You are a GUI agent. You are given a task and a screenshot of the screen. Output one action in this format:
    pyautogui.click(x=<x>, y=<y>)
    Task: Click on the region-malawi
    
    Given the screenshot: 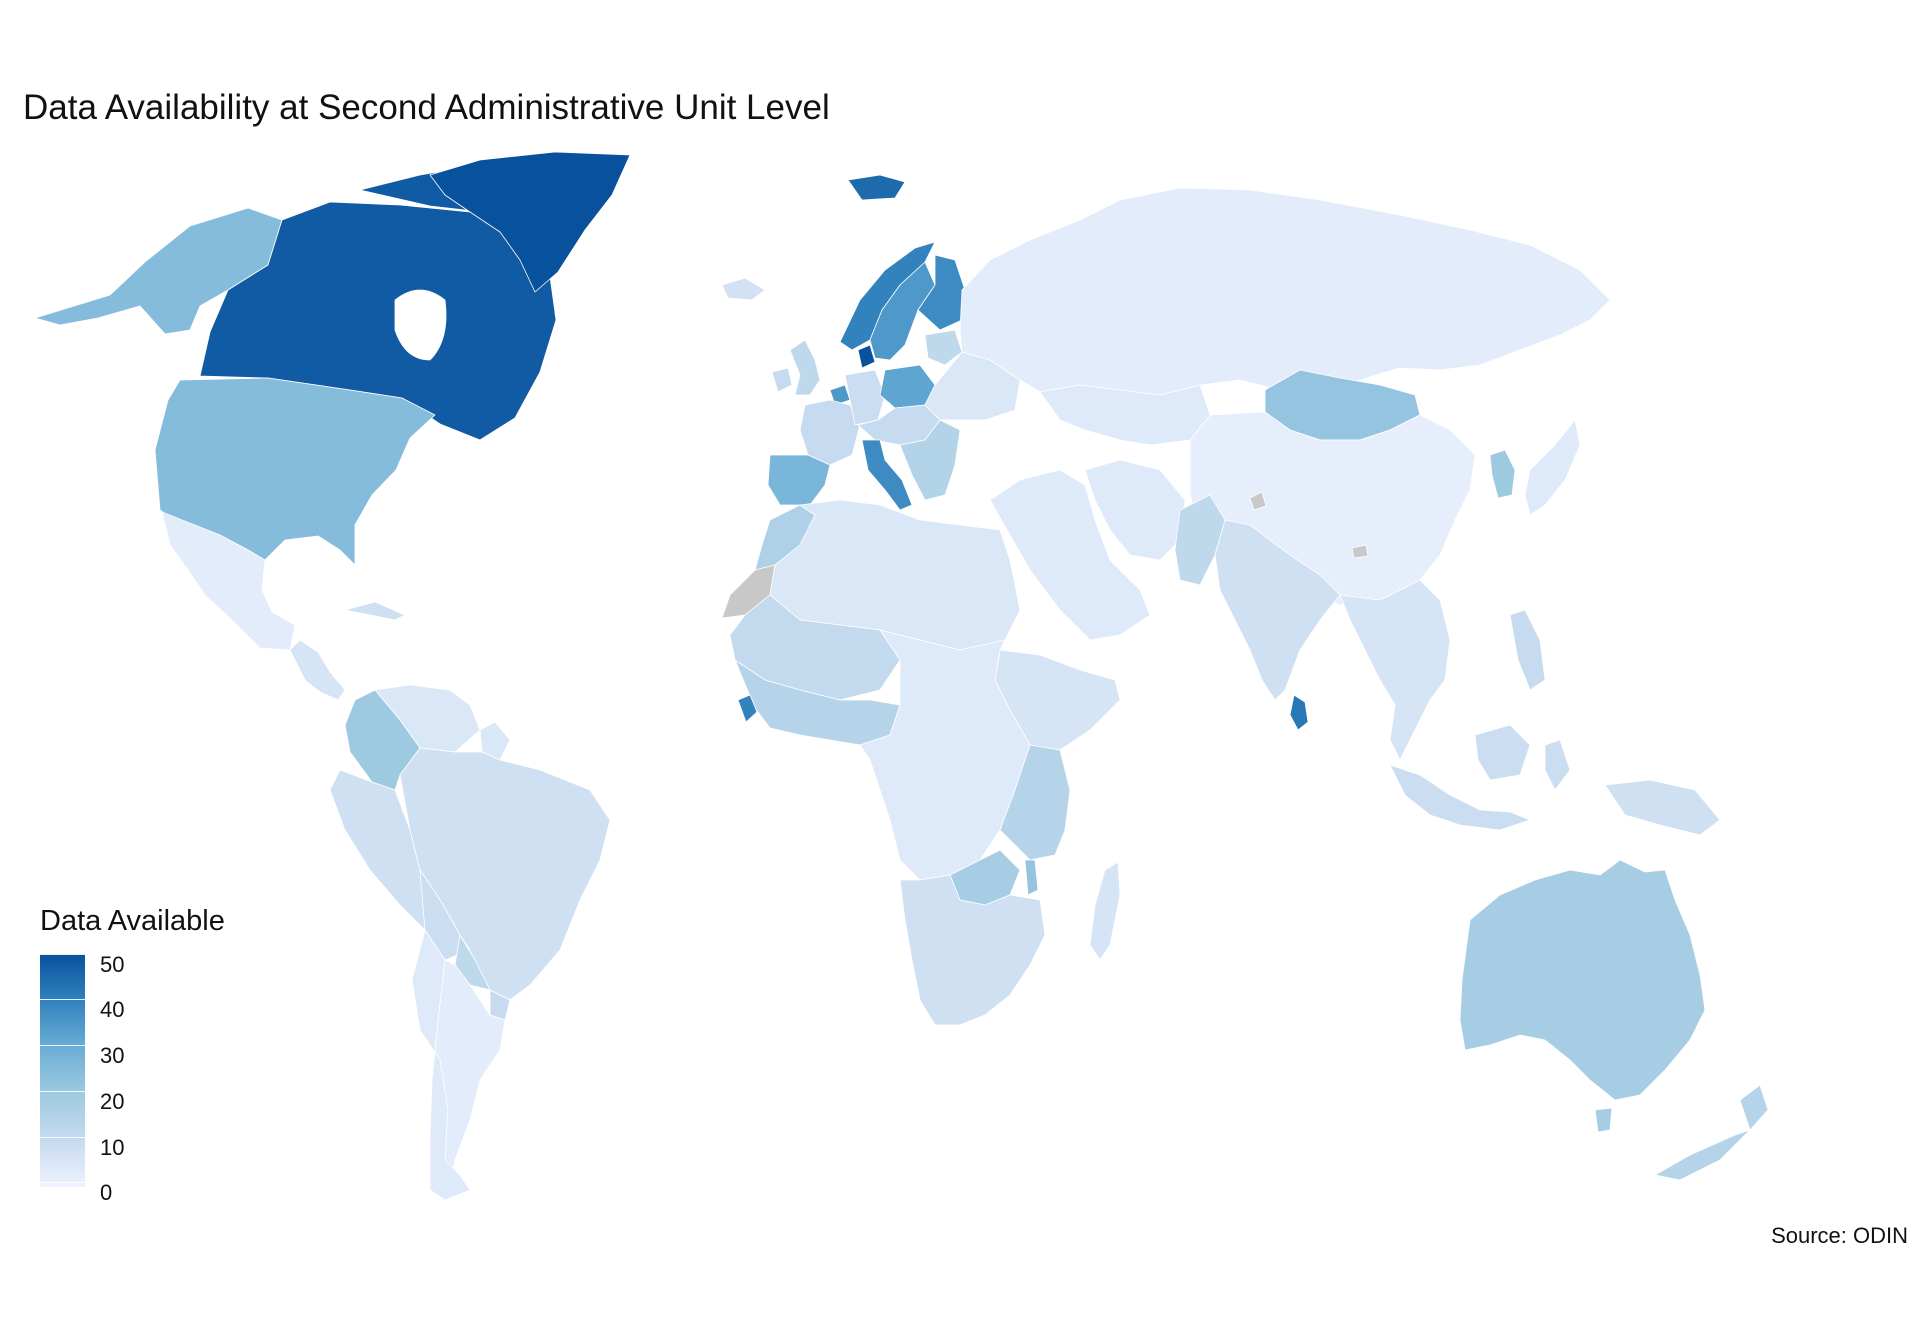 What is the action you would take?
    pyautogui.click(x=1031, y=877)
    